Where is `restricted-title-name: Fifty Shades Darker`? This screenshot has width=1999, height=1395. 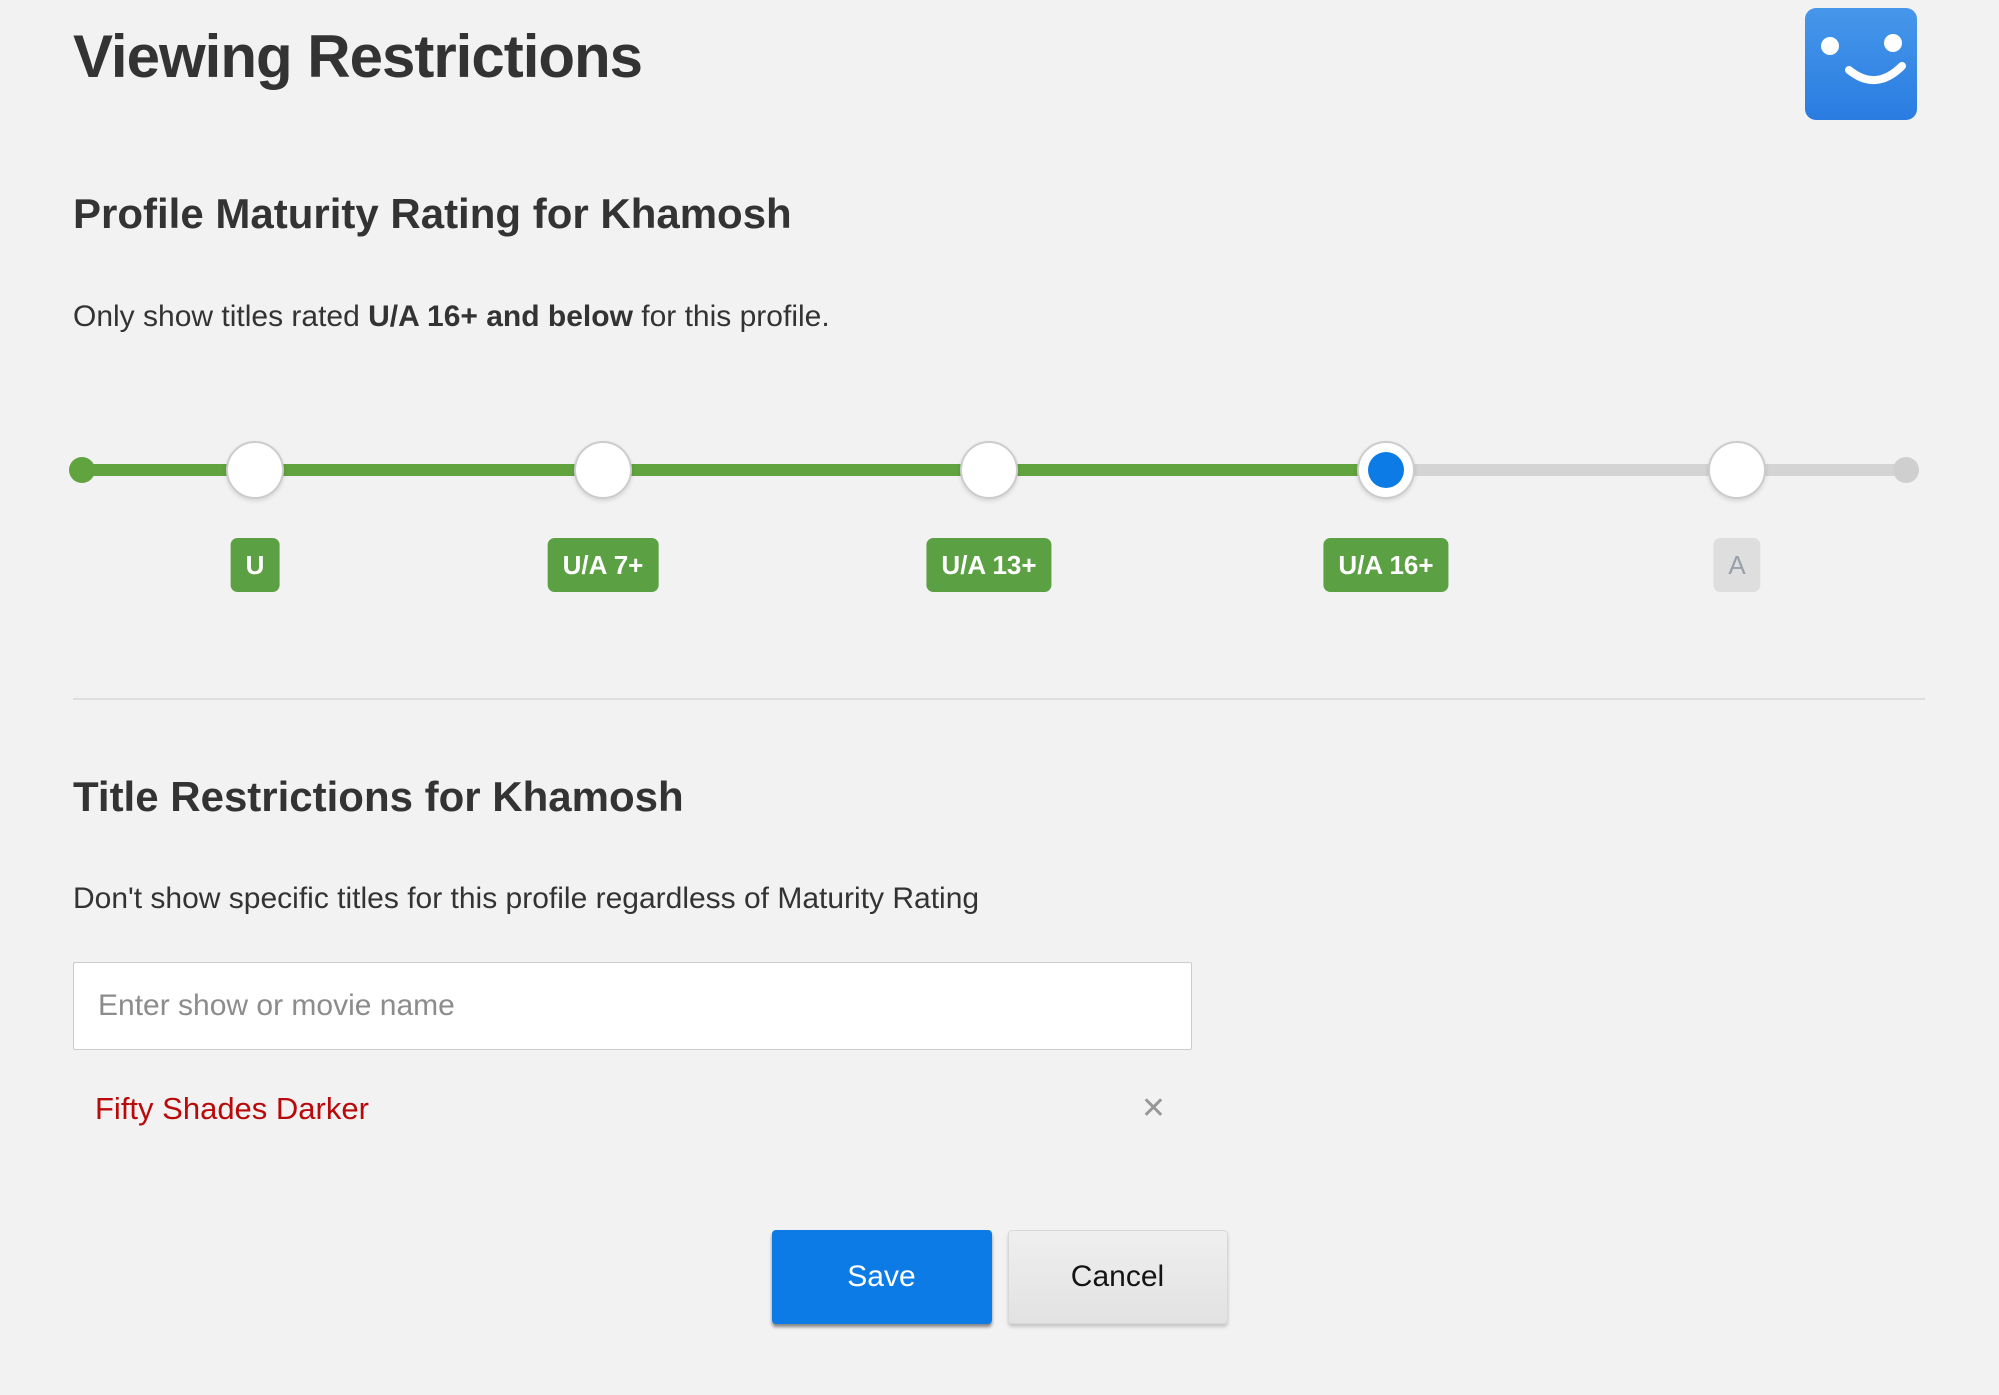 restricted-title-name: Fifty Shades Darker is located at coordinates (232, 1108).